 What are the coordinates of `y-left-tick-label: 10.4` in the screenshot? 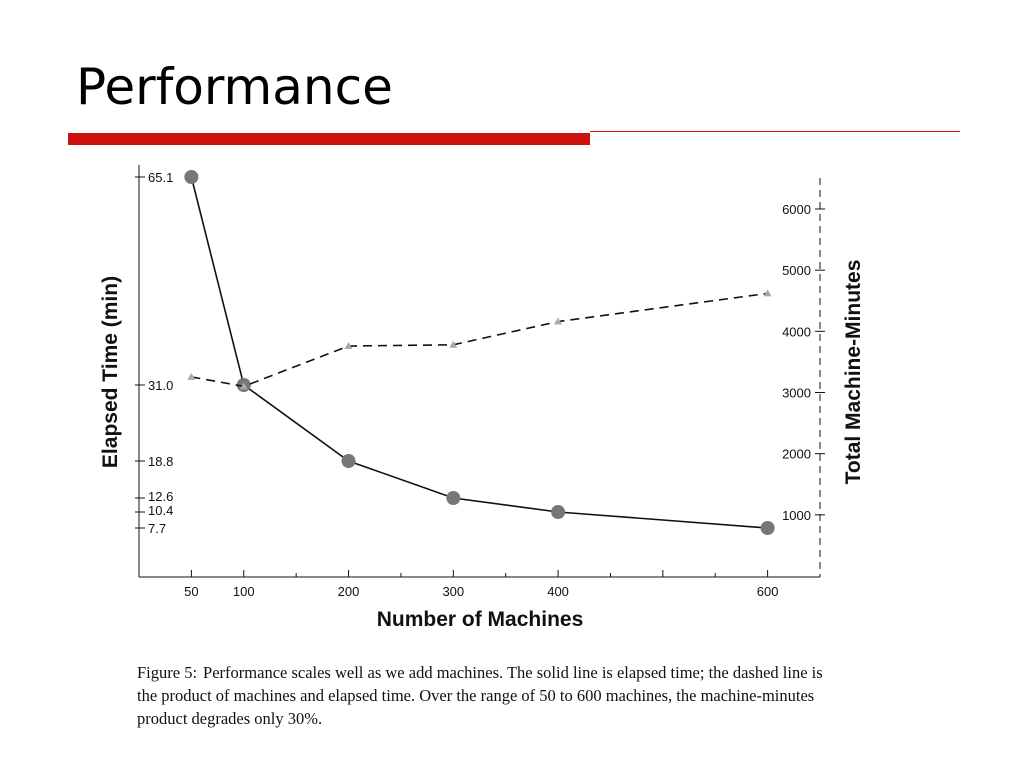 It's located at (160, 510).